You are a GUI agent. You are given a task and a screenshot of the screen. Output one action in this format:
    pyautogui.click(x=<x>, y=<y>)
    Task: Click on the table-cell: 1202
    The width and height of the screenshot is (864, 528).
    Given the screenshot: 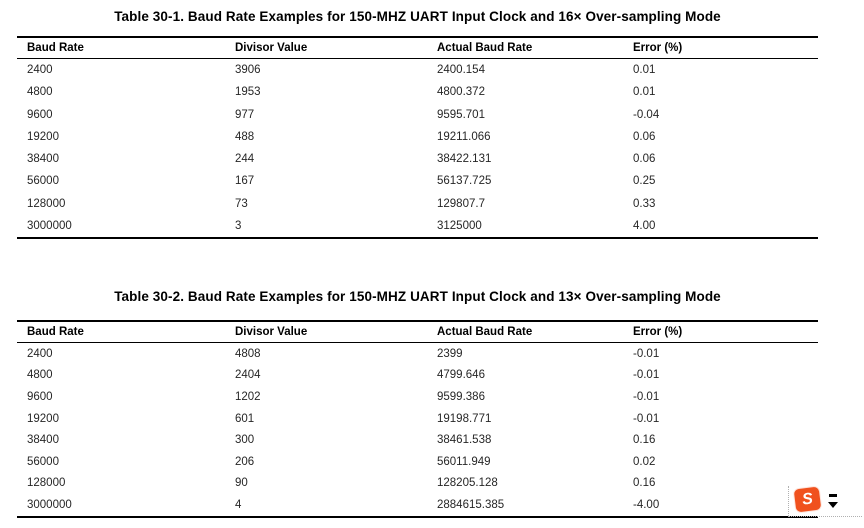 What is the action you would take?
    pyautogui.click(x=248, y=396)
    